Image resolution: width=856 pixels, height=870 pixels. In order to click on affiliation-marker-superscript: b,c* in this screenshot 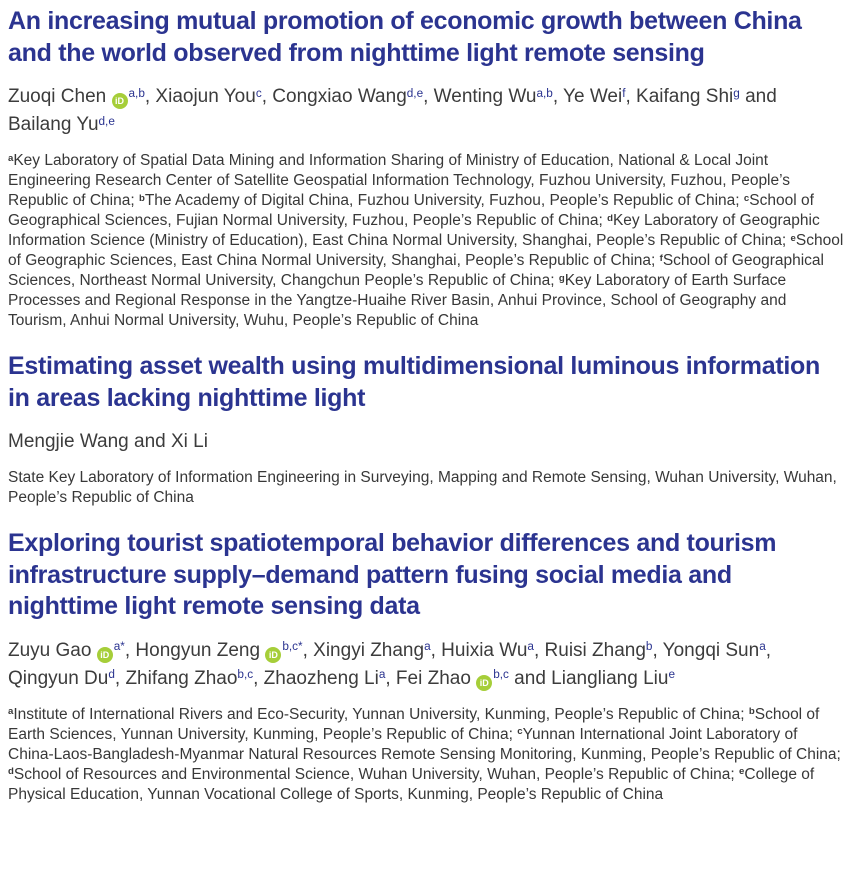, I will do `click(292, 647)`.